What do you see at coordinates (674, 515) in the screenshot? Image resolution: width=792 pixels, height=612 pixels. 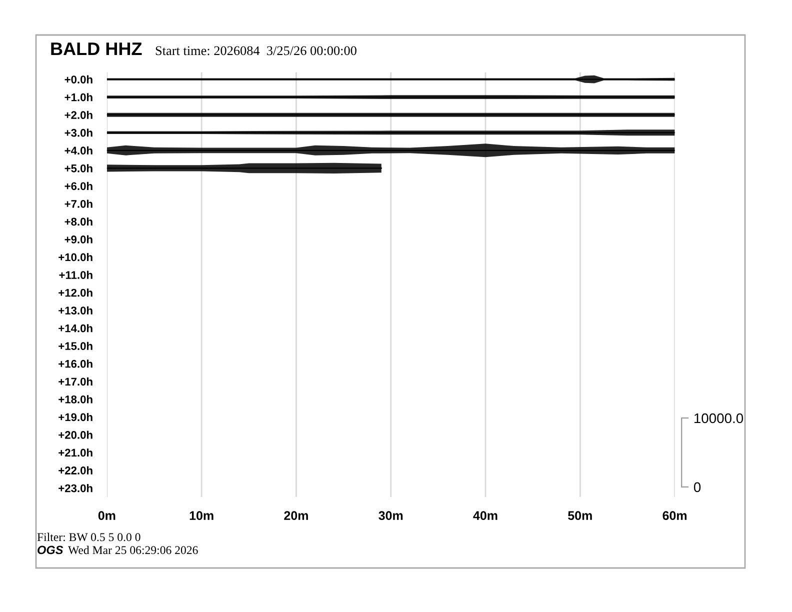 I see `x-tick-label: 60m` at bounding box center [674, 515].